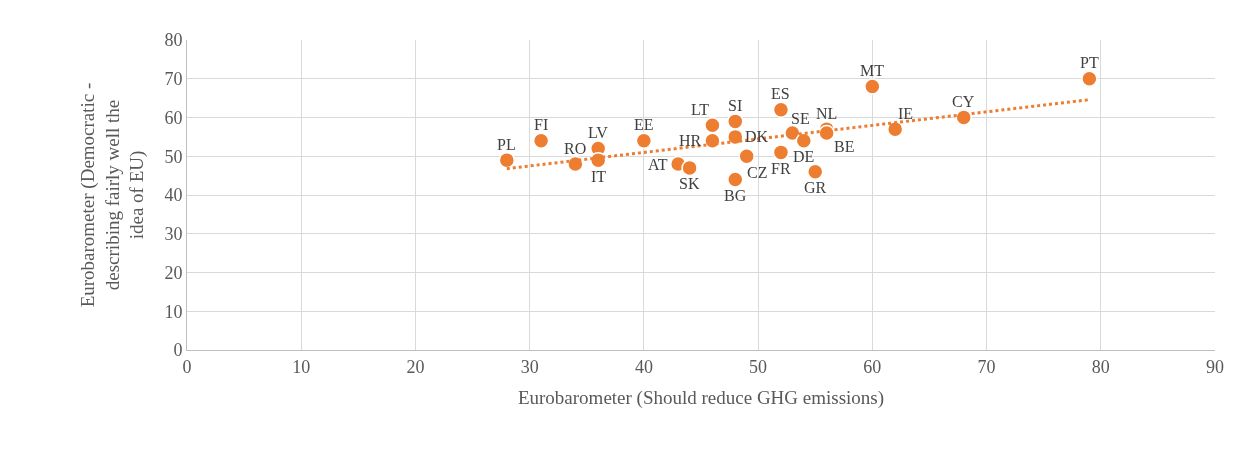 Image resolution: width=1244 pixels, height=455 pixels. What do you see at coordinates (757, 172) in the screenshot?
I see `data-label: CZ` at bounding box center [757, 172].